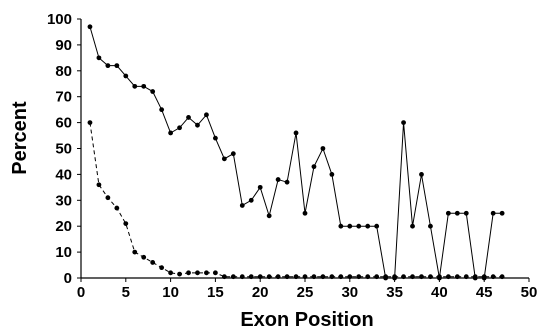 This screenshot has width=541, height=333. I want to click on y-tick-label: 50, so click(63, 149).